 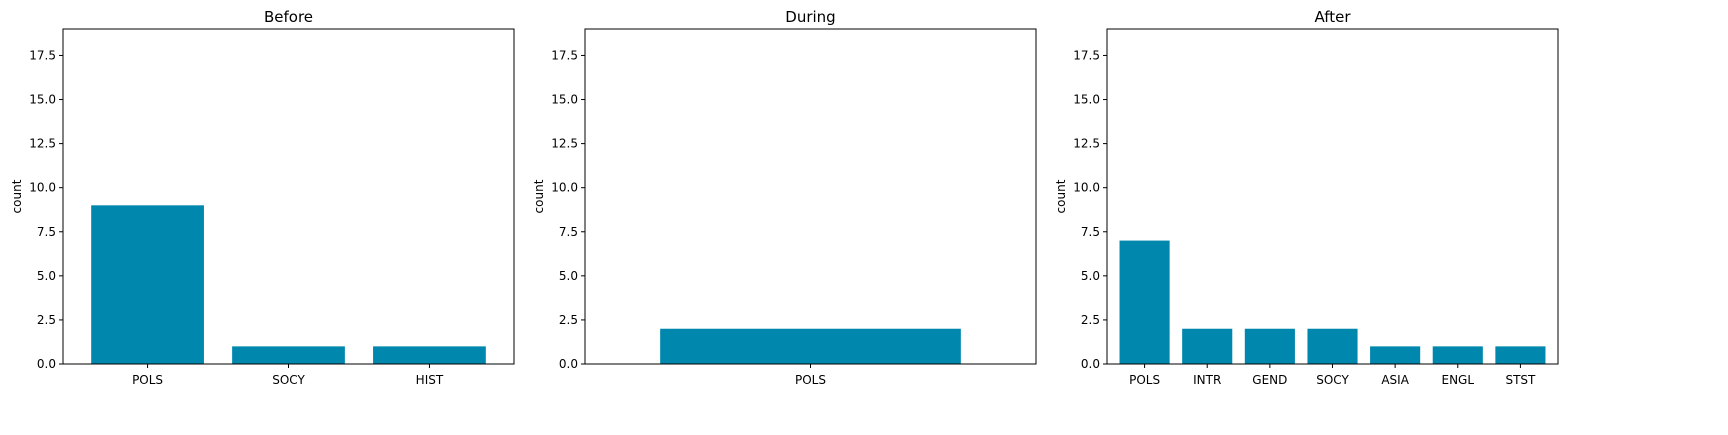 I want to click on chart-title: After, so click(x=1332, y=17).